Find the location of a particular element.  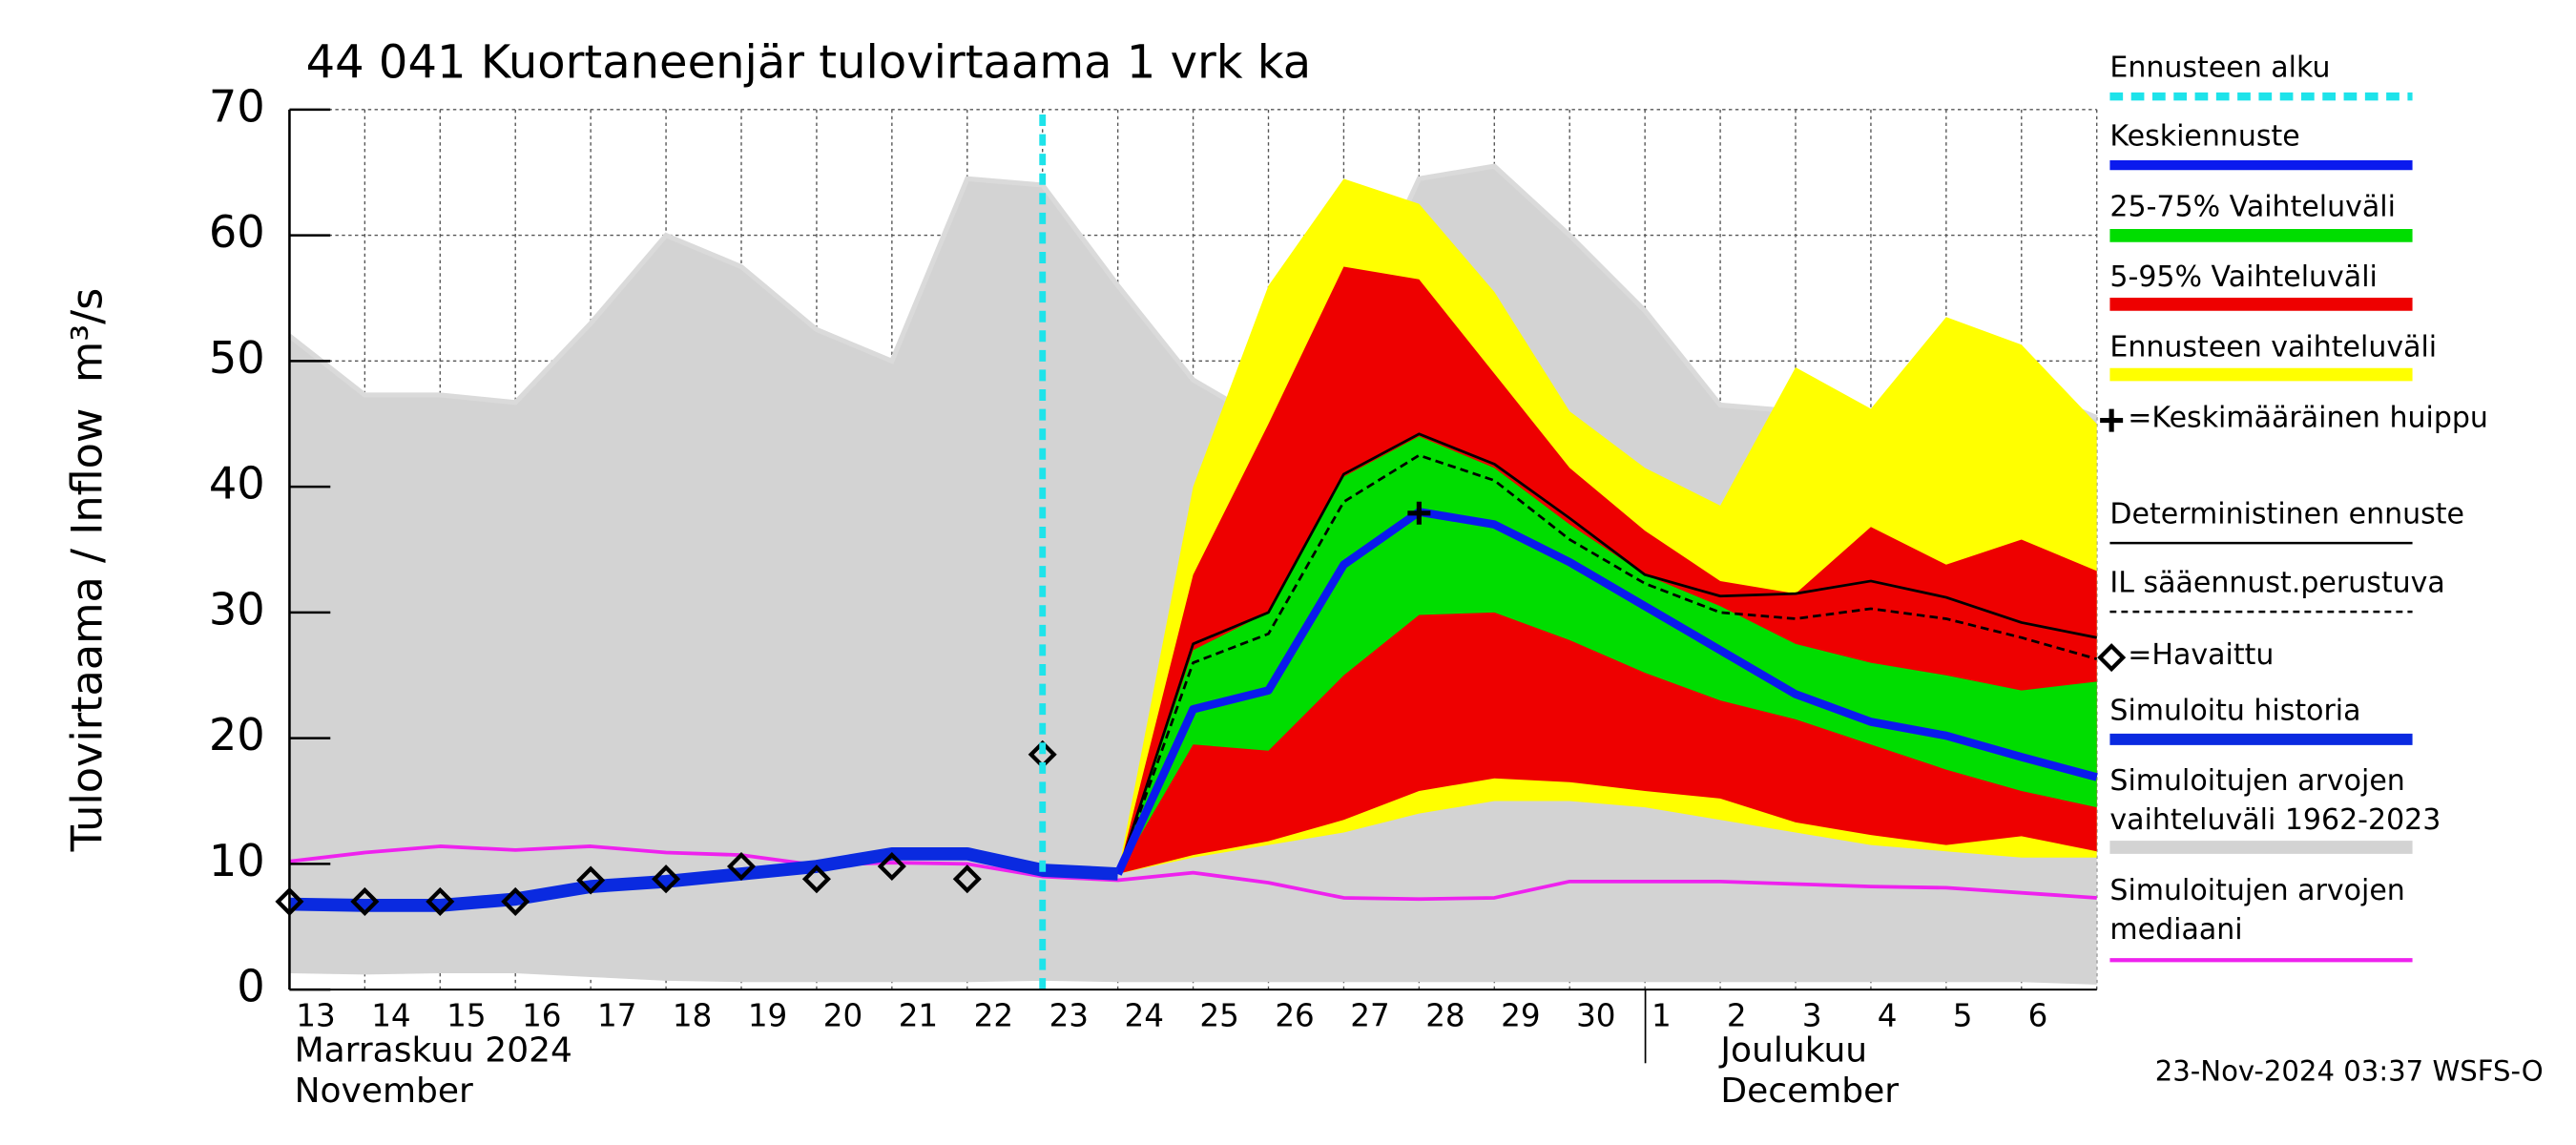

month-label: December is located at coordinates (1809, 1091).